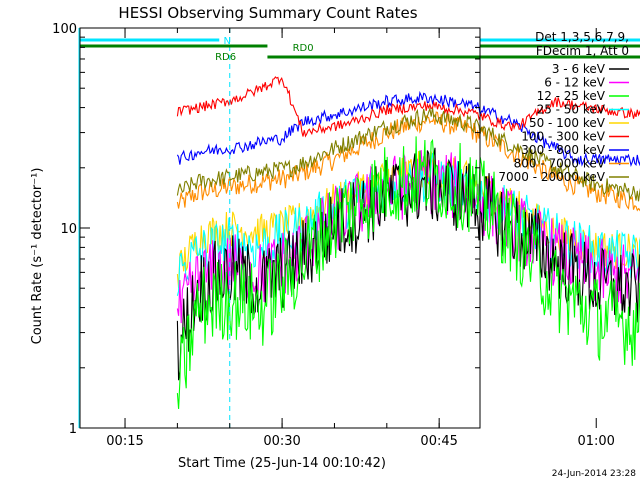  Describe the element at coordinates (594, 474) in the screenshot. I see `date-stamp: 24-Jun-2014 23:28` at that location.